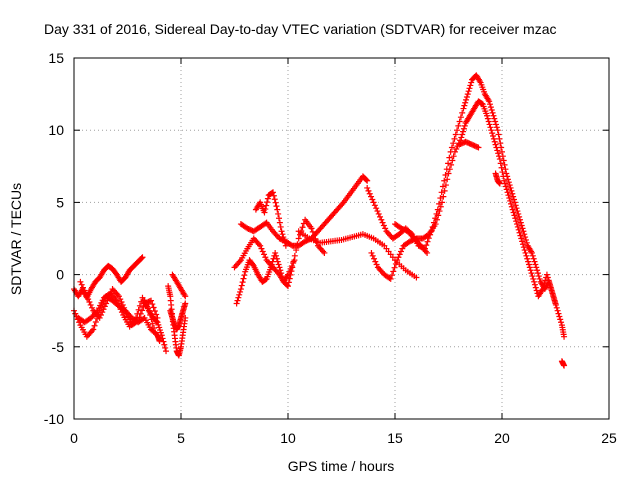 The width and height of the screenshot is (640, 480). Describe the element at coordinates (56, 58) in the screenshot. I see `y-tick-label: 15` at that location.